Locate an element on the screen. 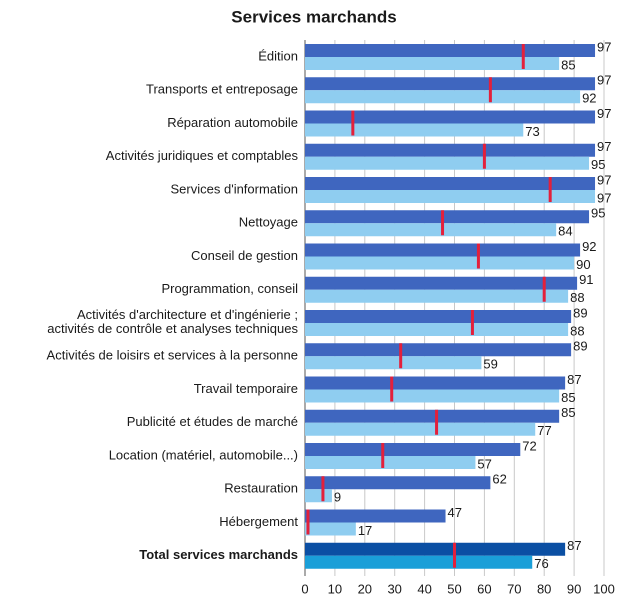  x-tick-label: 30 is located at coordinates (394, 588).